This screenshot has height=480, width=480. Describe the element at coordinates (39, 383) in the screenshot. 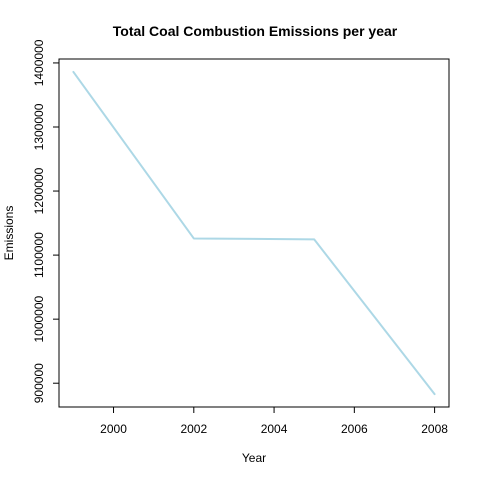

I see `y-tick-label: 900000` at that location.